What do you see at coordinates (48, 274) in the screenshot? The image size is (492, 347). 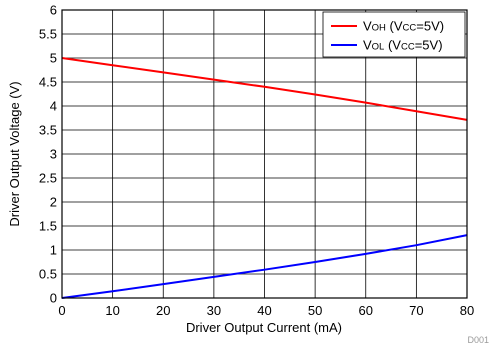 I see `y-tick-label: 0.5` at bounding box center [48, 274].